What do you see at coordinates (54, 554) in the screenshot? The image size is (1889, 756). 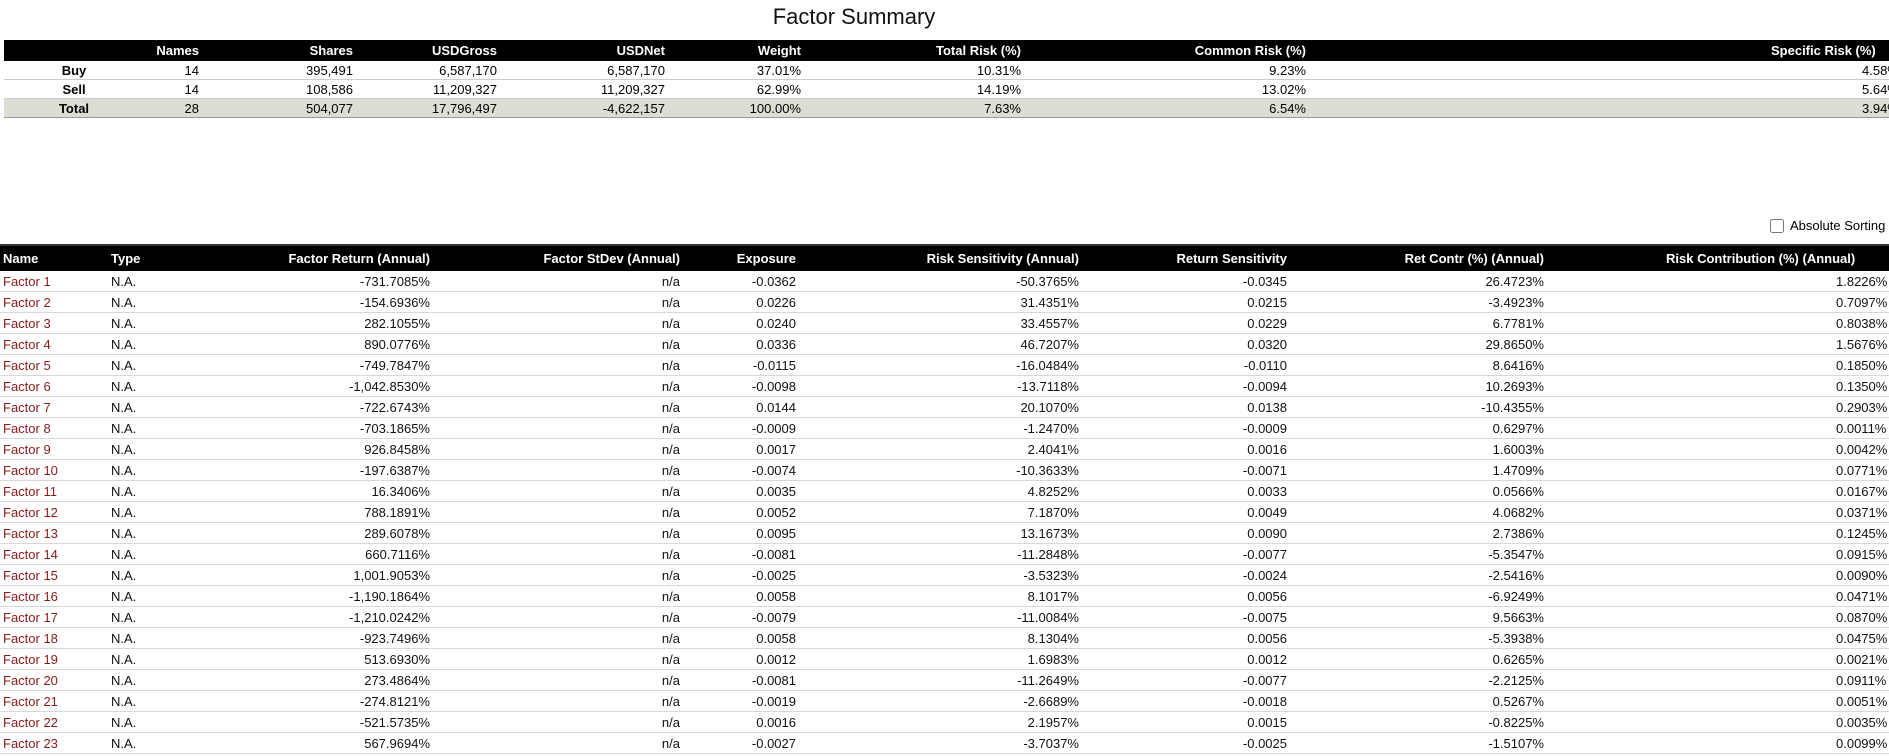 I see `factor-name-cell: Factor 14` at bounding box center [54, 554].